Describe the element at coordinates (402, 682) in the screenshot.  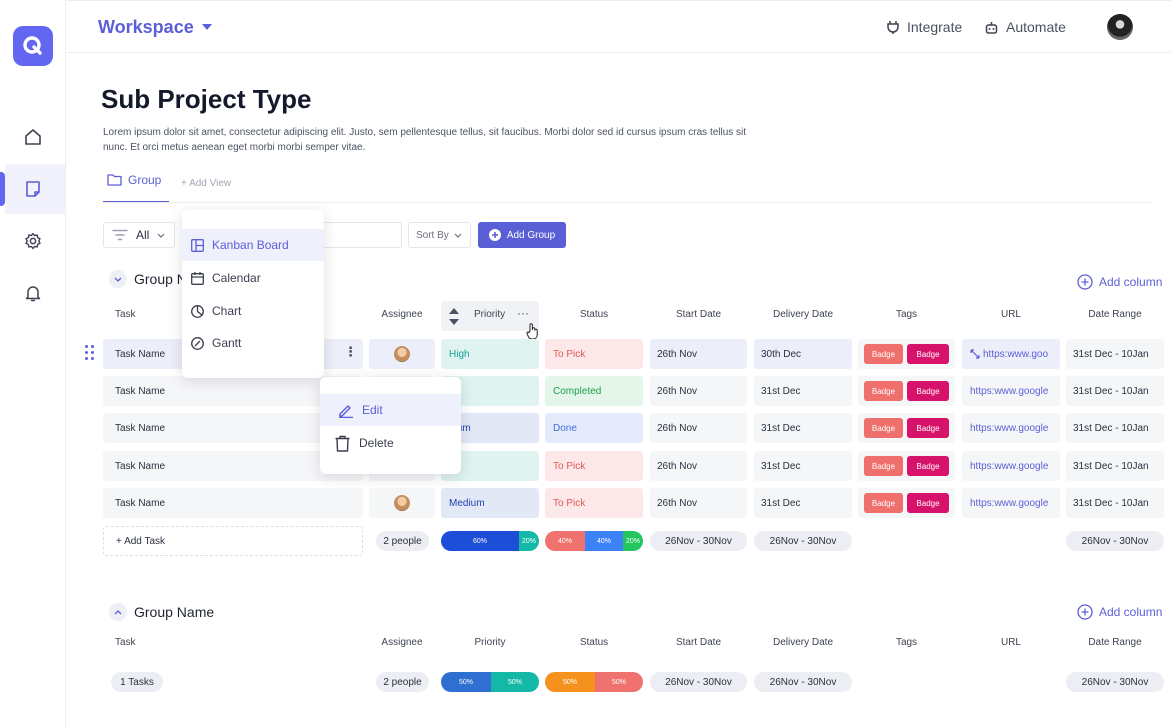
I see `people-count-pill: 2 people` at that location.